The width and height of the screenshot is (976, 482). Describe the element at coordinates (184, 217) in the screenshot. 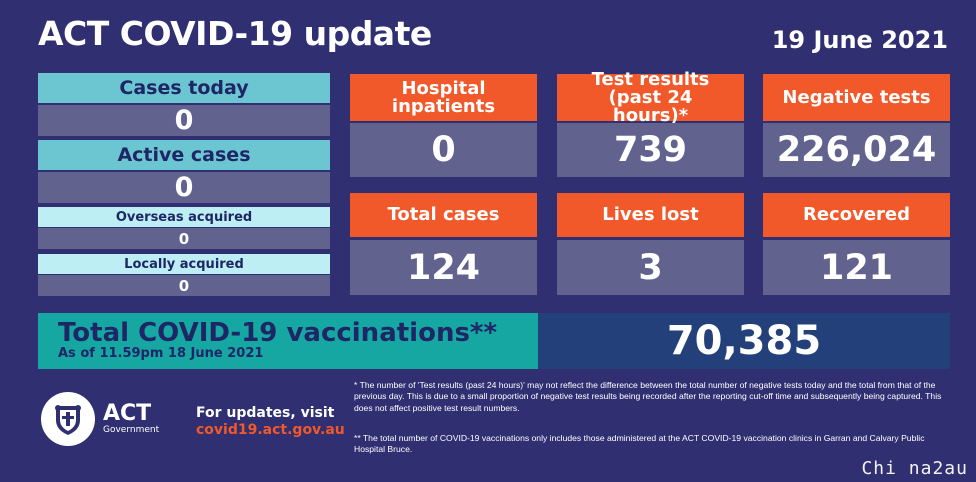

I see `overseas-acquired-label: Overseas acquired` at that location.